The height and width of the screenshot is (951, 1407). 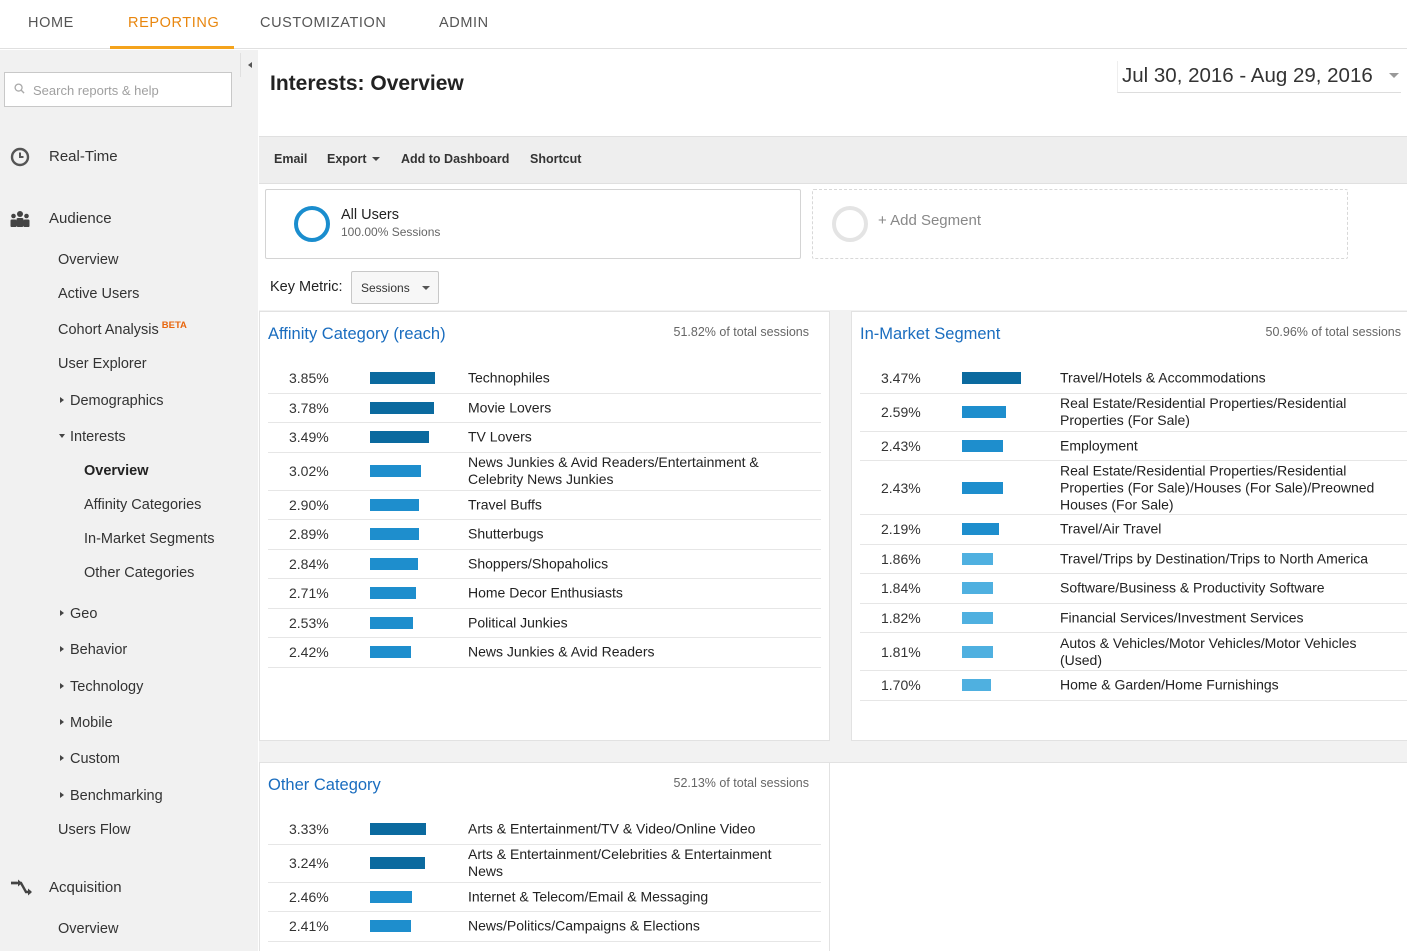 What do you see at coordinates (309, 534) in the screenshot?
I see `row-percent: 2.89%` at bounding box center [309, 534].